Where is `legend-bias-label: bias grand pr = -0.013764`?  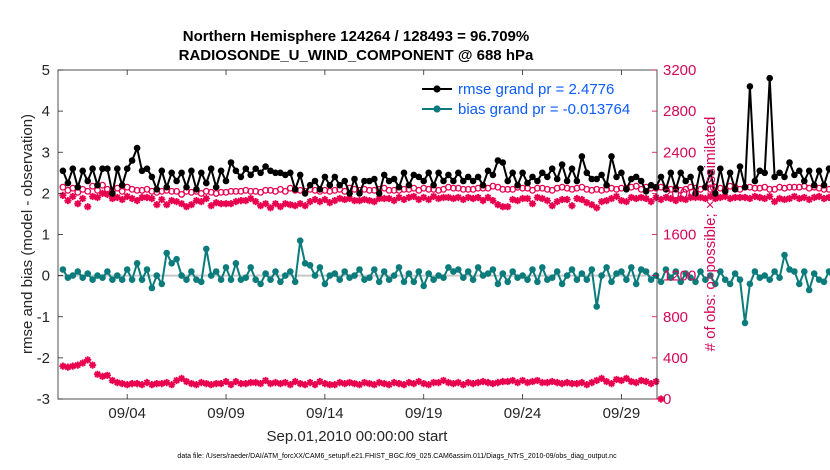
legend-bias-label: bias grand pr = -0.013764 is located at coordinates (544, 109).